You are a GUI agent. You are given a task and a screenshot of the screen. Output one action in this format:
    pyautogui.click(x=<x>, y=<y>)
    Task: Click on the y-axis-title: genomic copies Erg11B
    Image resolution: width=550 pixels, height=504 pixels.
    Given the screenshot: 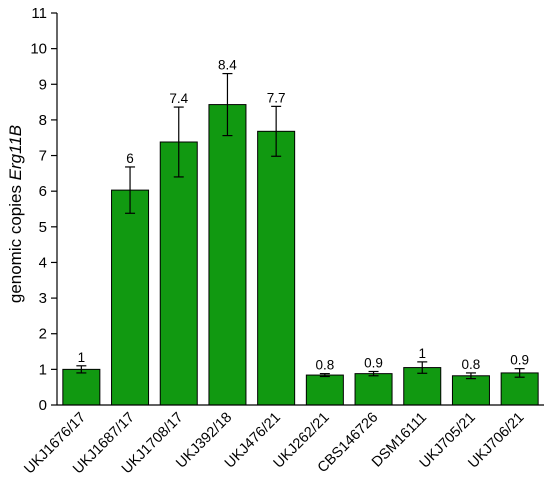 What is the action you would take?
    pyautogui.click(x=15, y=214)
    